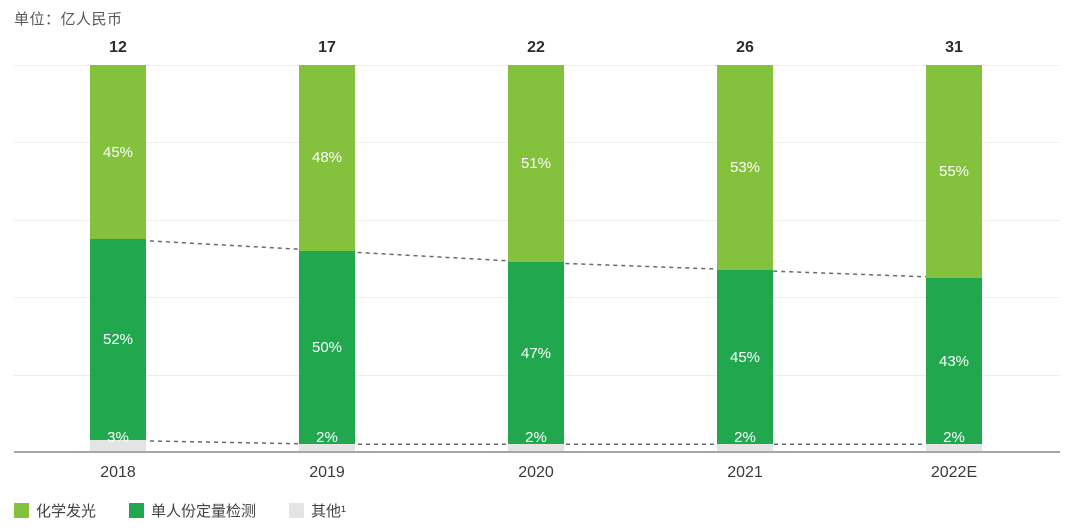 The image size is (1080, 531). I want to click on segment-value-label: 55%, so click(954, 171).